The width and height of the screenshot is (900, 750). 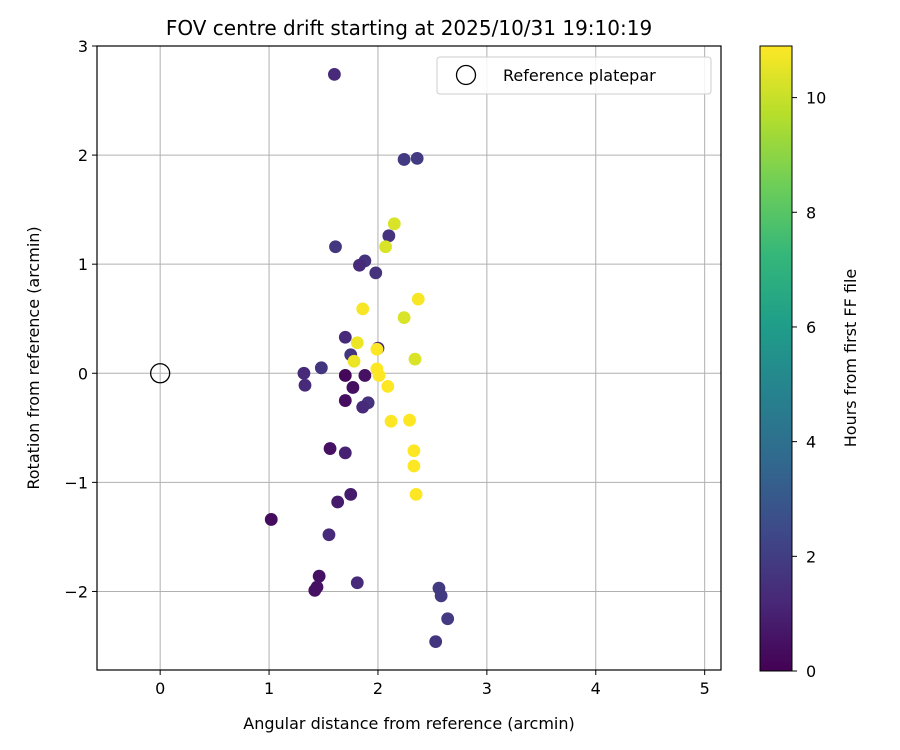 I want to click on y-axis-label: Rotation from reference (arcmin), so click(x=33, y=357).